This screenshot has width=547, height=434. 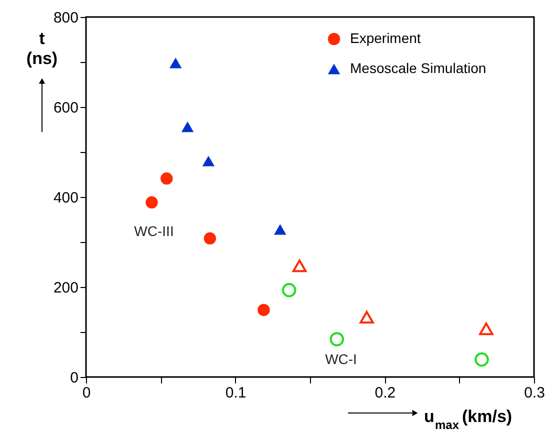 What do you see at coordinates (341, 359) in the screenshot?
I see `annotation: WC-I` at bounding box center [341, 359].